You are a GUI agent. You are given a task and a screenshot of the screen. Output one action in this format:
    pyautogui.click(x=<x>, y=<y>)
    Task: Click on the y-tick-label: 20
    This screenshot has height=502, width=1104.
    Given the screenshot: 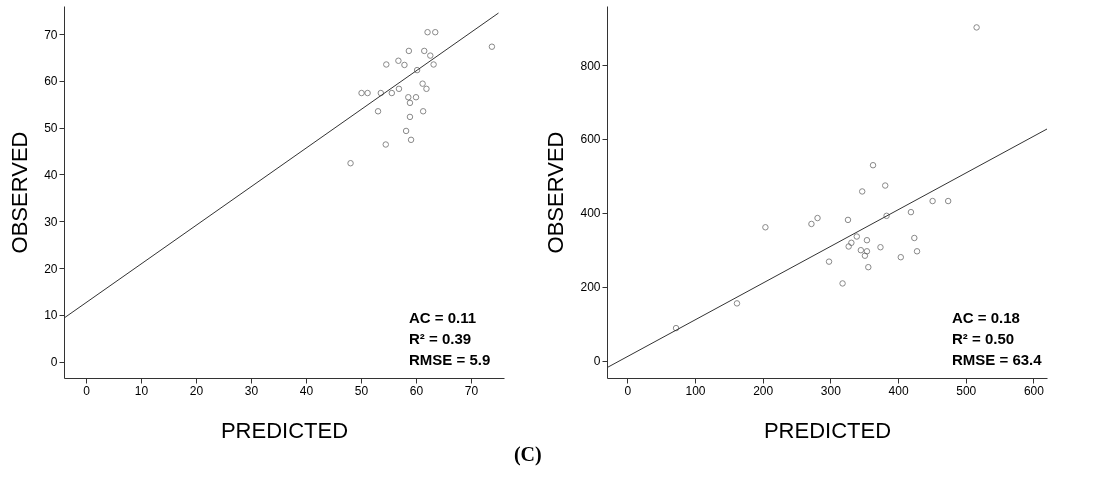 What is the action you would take?
    pyautogui.click(x=51, y=268)
    